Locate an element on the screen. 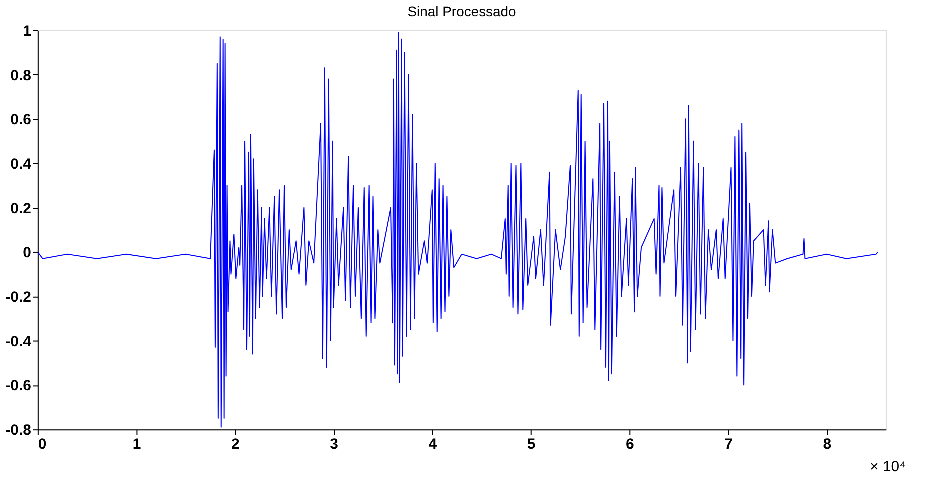 The image size is (931, 500). x-tick-label: 5 is located at coordinates (531, 445).